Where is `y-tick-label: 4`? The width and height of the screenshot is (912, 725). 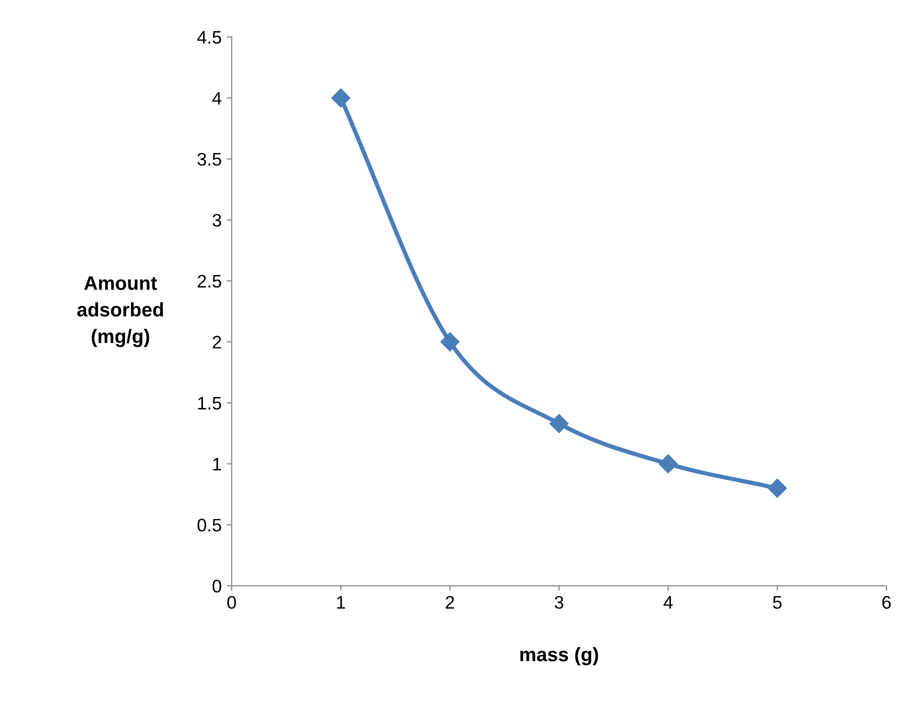
y-tick-label: 4 is located at coordinates (217, 98).